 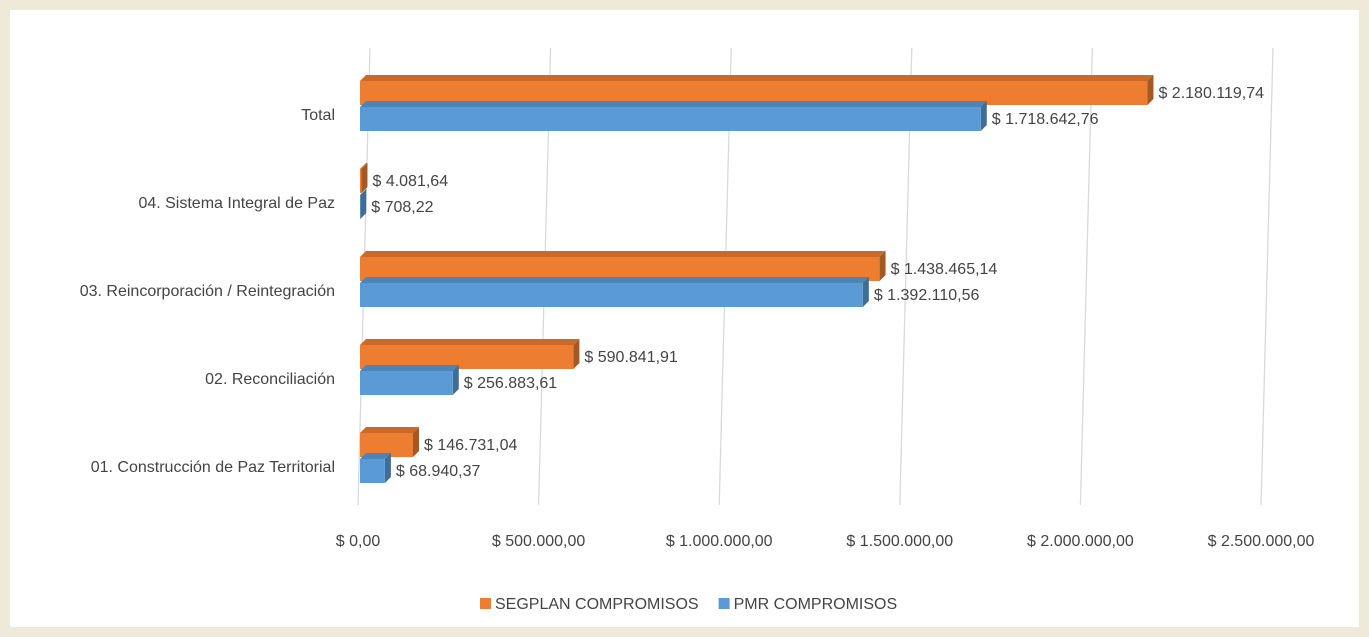 I want to click on data-label: $ 1.438.465,14, so click(x=944, y=269).